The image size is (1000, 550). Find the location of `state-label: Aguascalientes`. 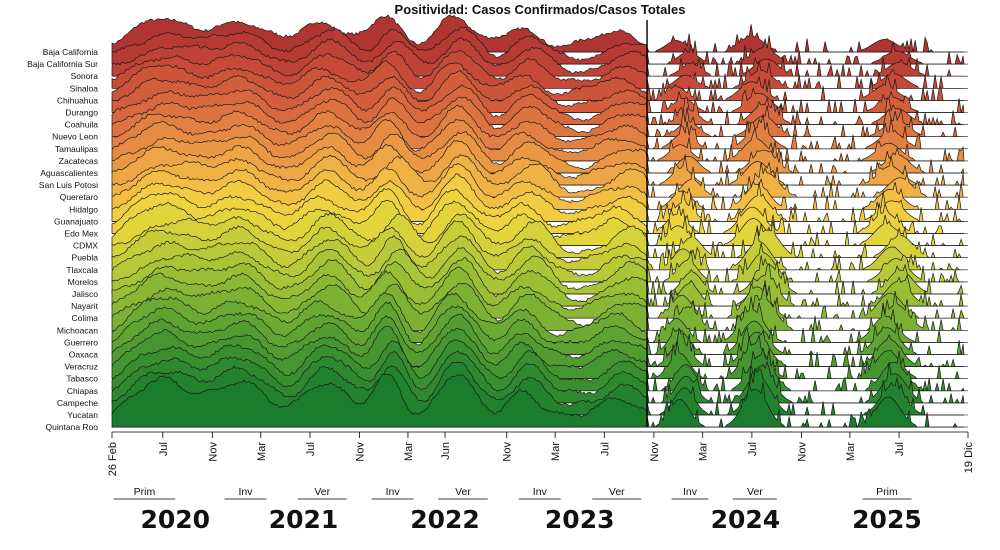

state-label: Aguascalientes is located at coordinates (69, 173).